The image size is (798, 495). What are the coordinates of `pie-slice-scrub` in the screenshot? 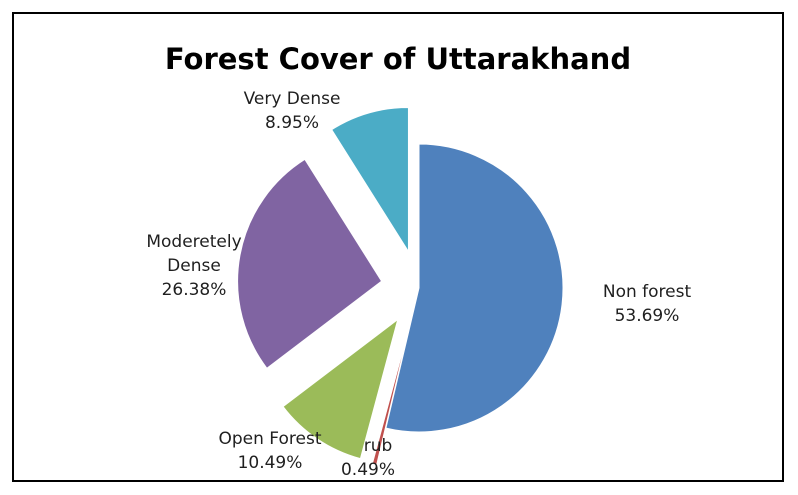 It's located at (391, 395).